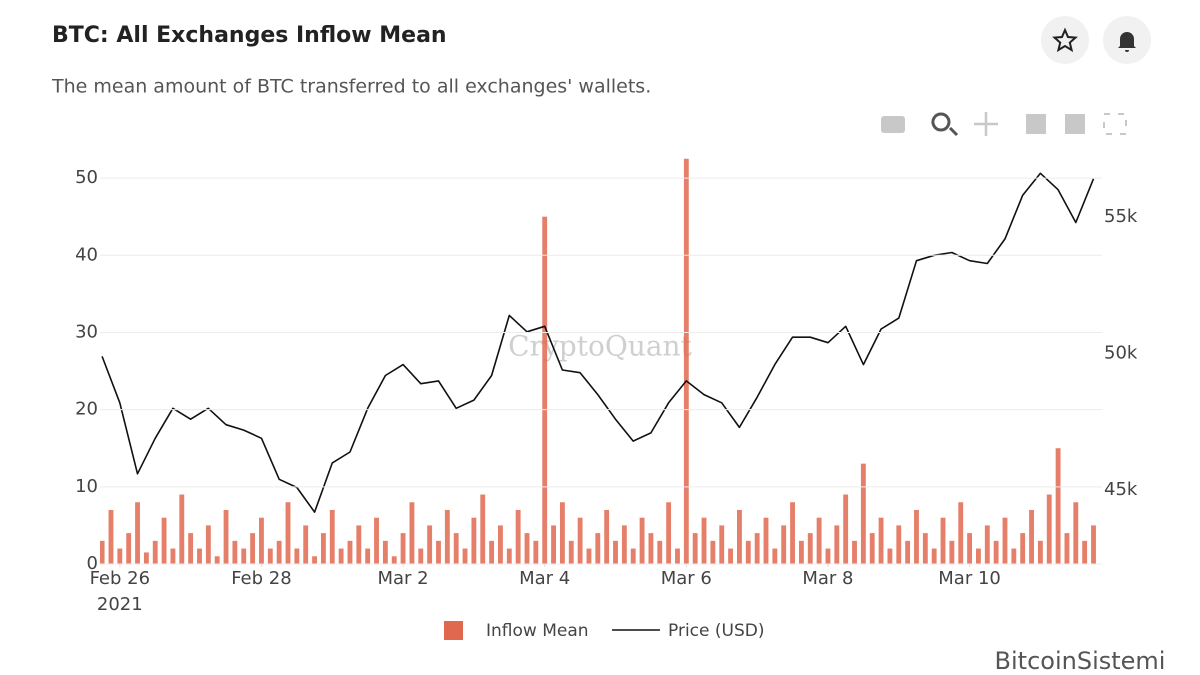 This screenshot has height=675, width=1200. What do you see at coordinates (86, 409) in the screenshot?
I see `y-tick-label: 20` at bounding box center [86, 409].